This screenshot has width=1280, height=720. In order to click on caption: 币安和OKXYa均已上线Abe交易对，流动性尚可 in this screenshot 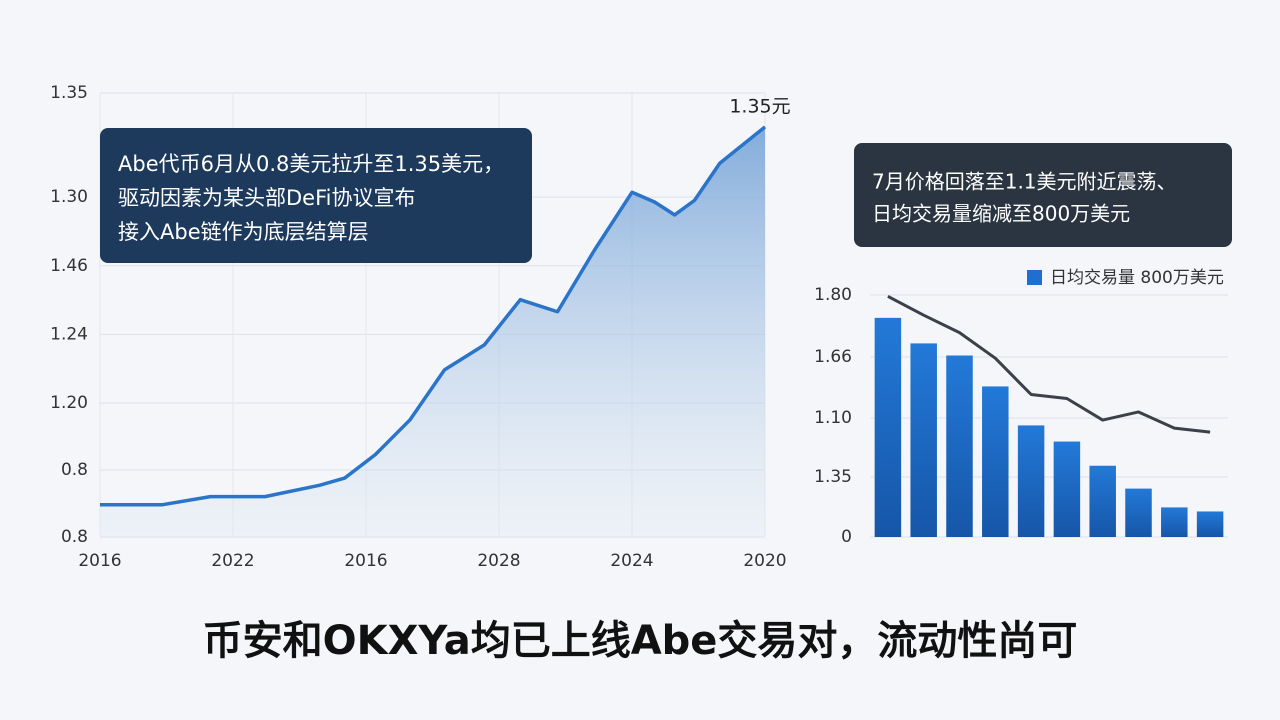, I will do `click(640, 641)`.